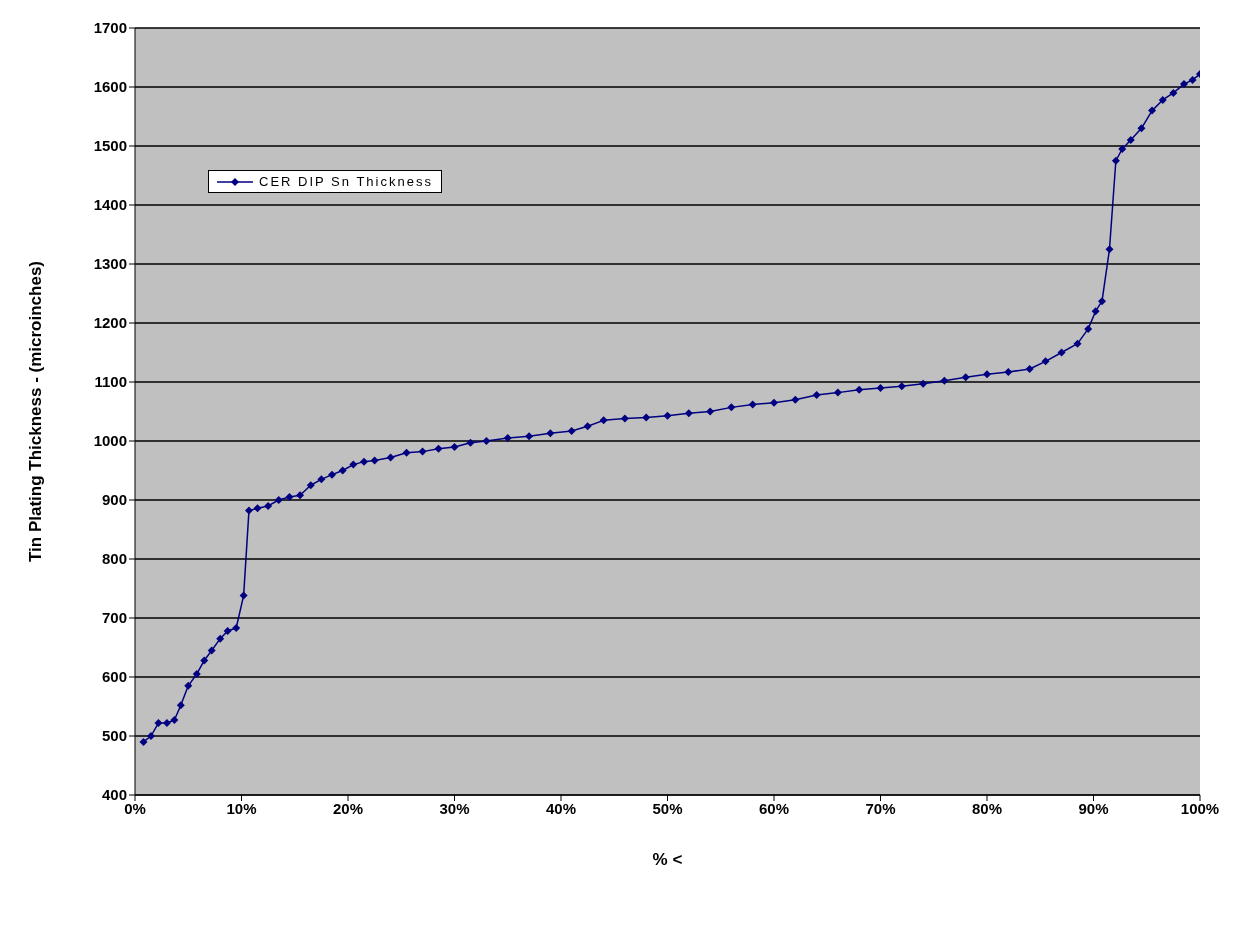 This screenshot has height=933, width=1235. I want to click on y-tick-label: 1100, so click(110, 382).